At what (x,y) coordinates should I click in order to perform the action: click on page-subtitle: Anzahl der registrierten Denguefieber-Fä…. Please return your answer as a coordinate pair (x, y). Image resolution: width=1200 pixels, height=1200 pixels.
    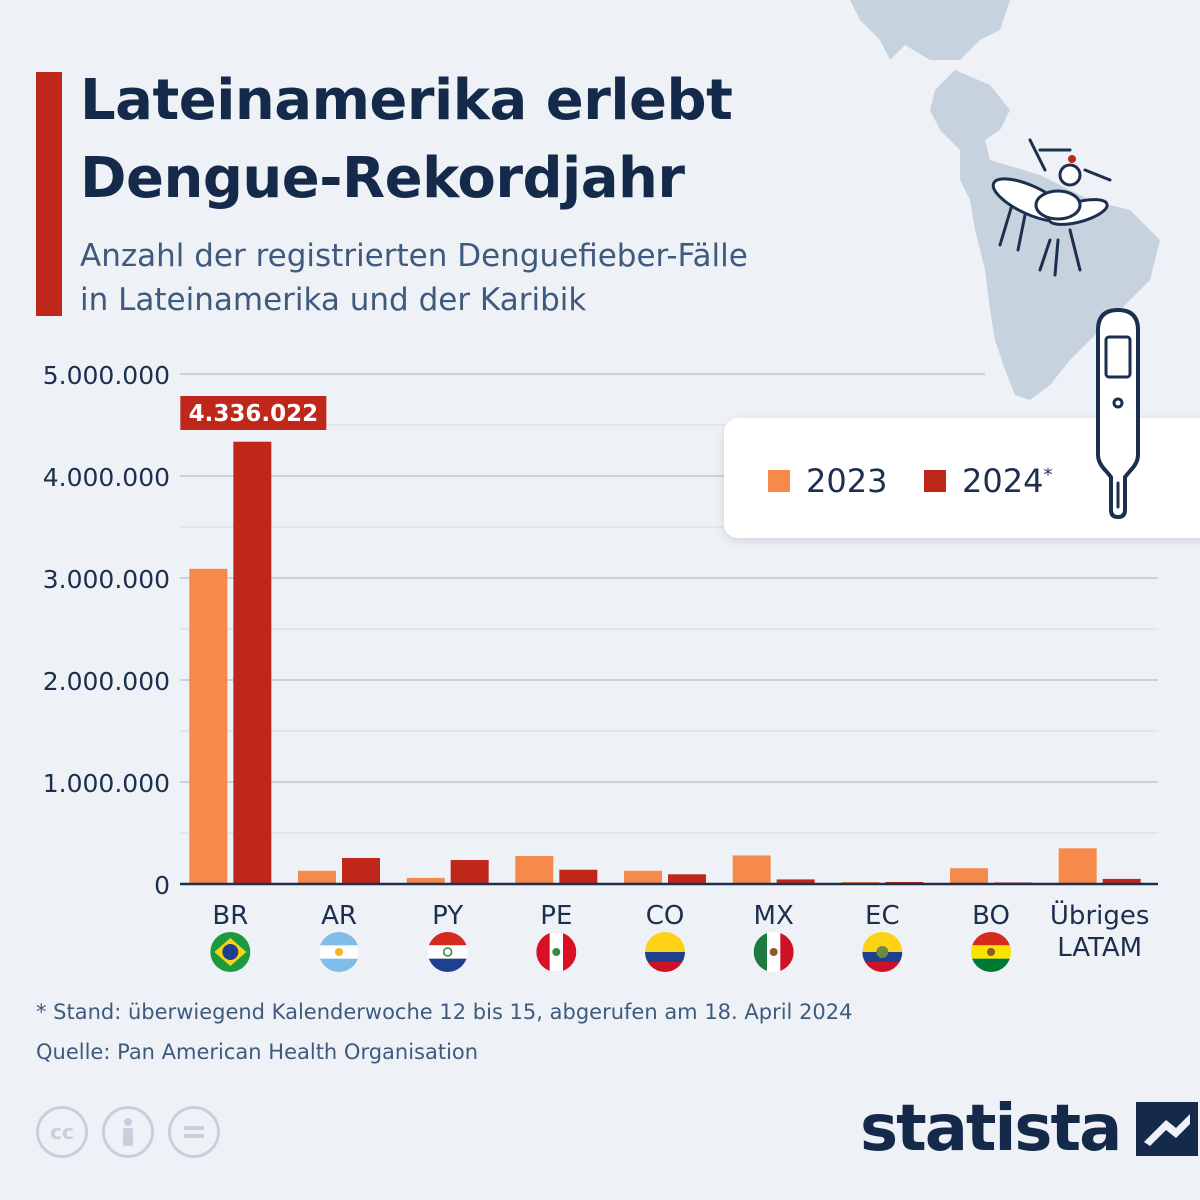
    Looking at the image, I should click on (490, 278).